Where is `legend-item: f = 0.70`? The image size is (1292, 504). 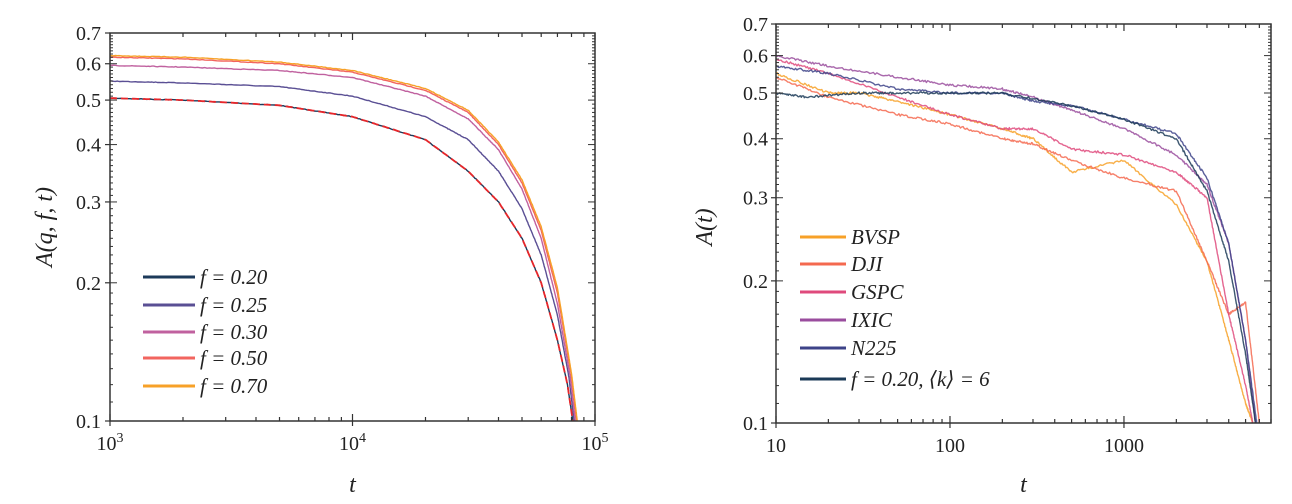
legend-item: f = 0.70 is located at coordinates (205, 386).